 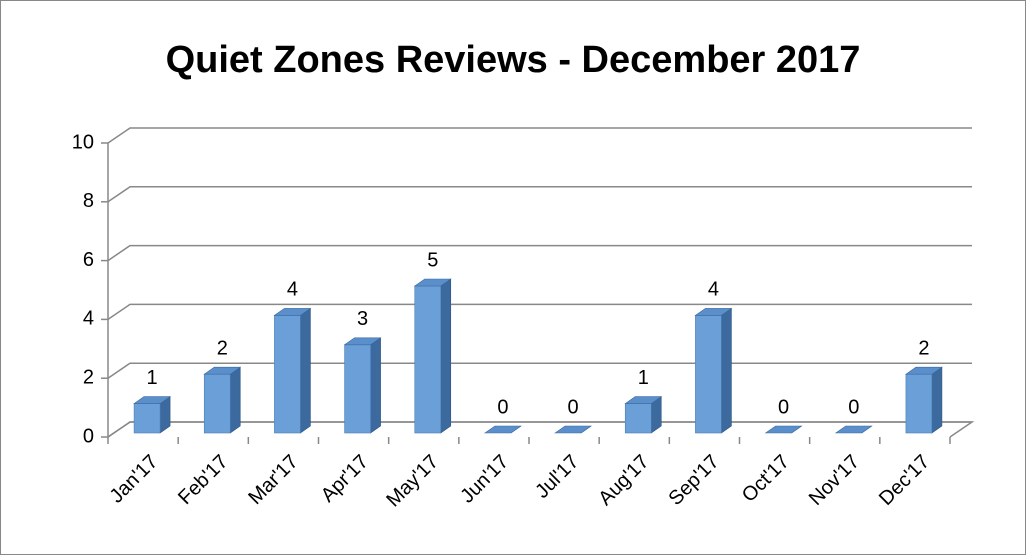 What do you see at coordinates (362, 319) in the screenshot?
I see `data-label: 3` at bounding box center [362, 319].